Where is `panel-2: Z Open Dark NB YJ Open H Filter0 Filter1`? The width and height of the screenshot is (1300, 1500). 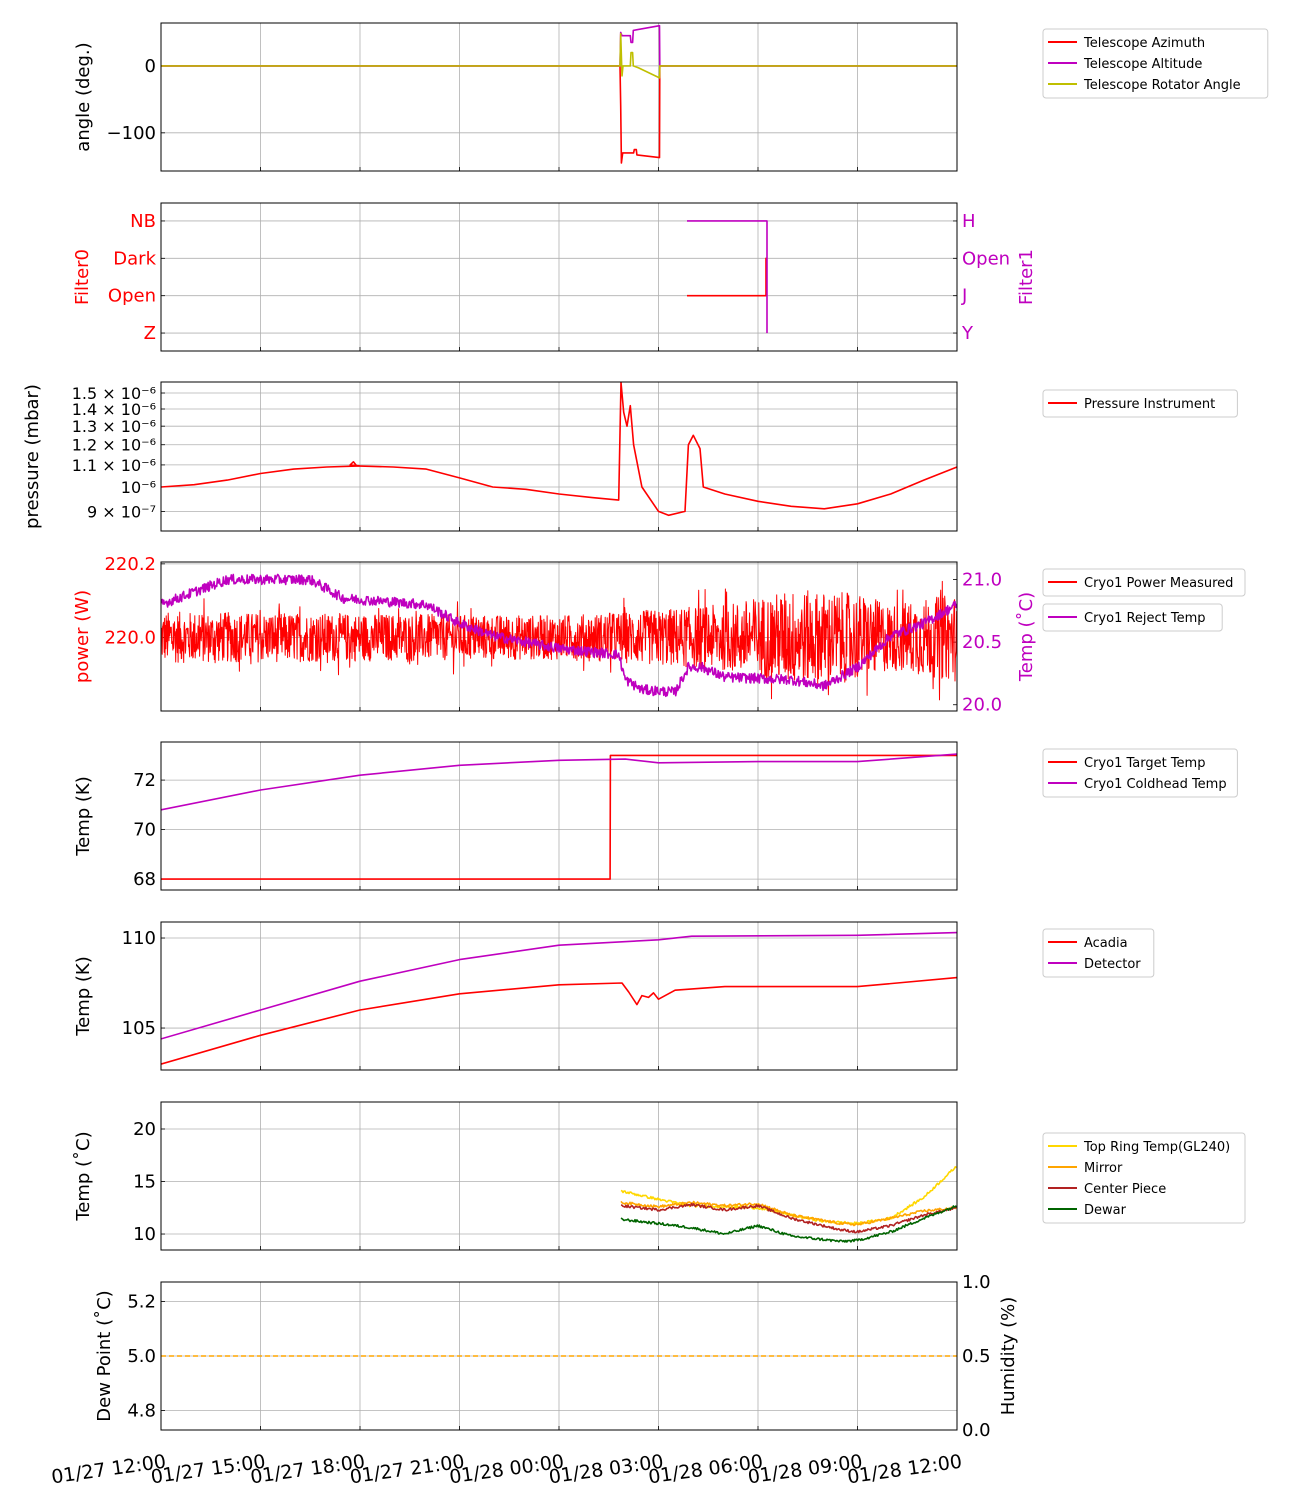 panel-2: Z Open Dark NB YJ Open H Filter0 Filter1 is located at coordinates (554, 277).